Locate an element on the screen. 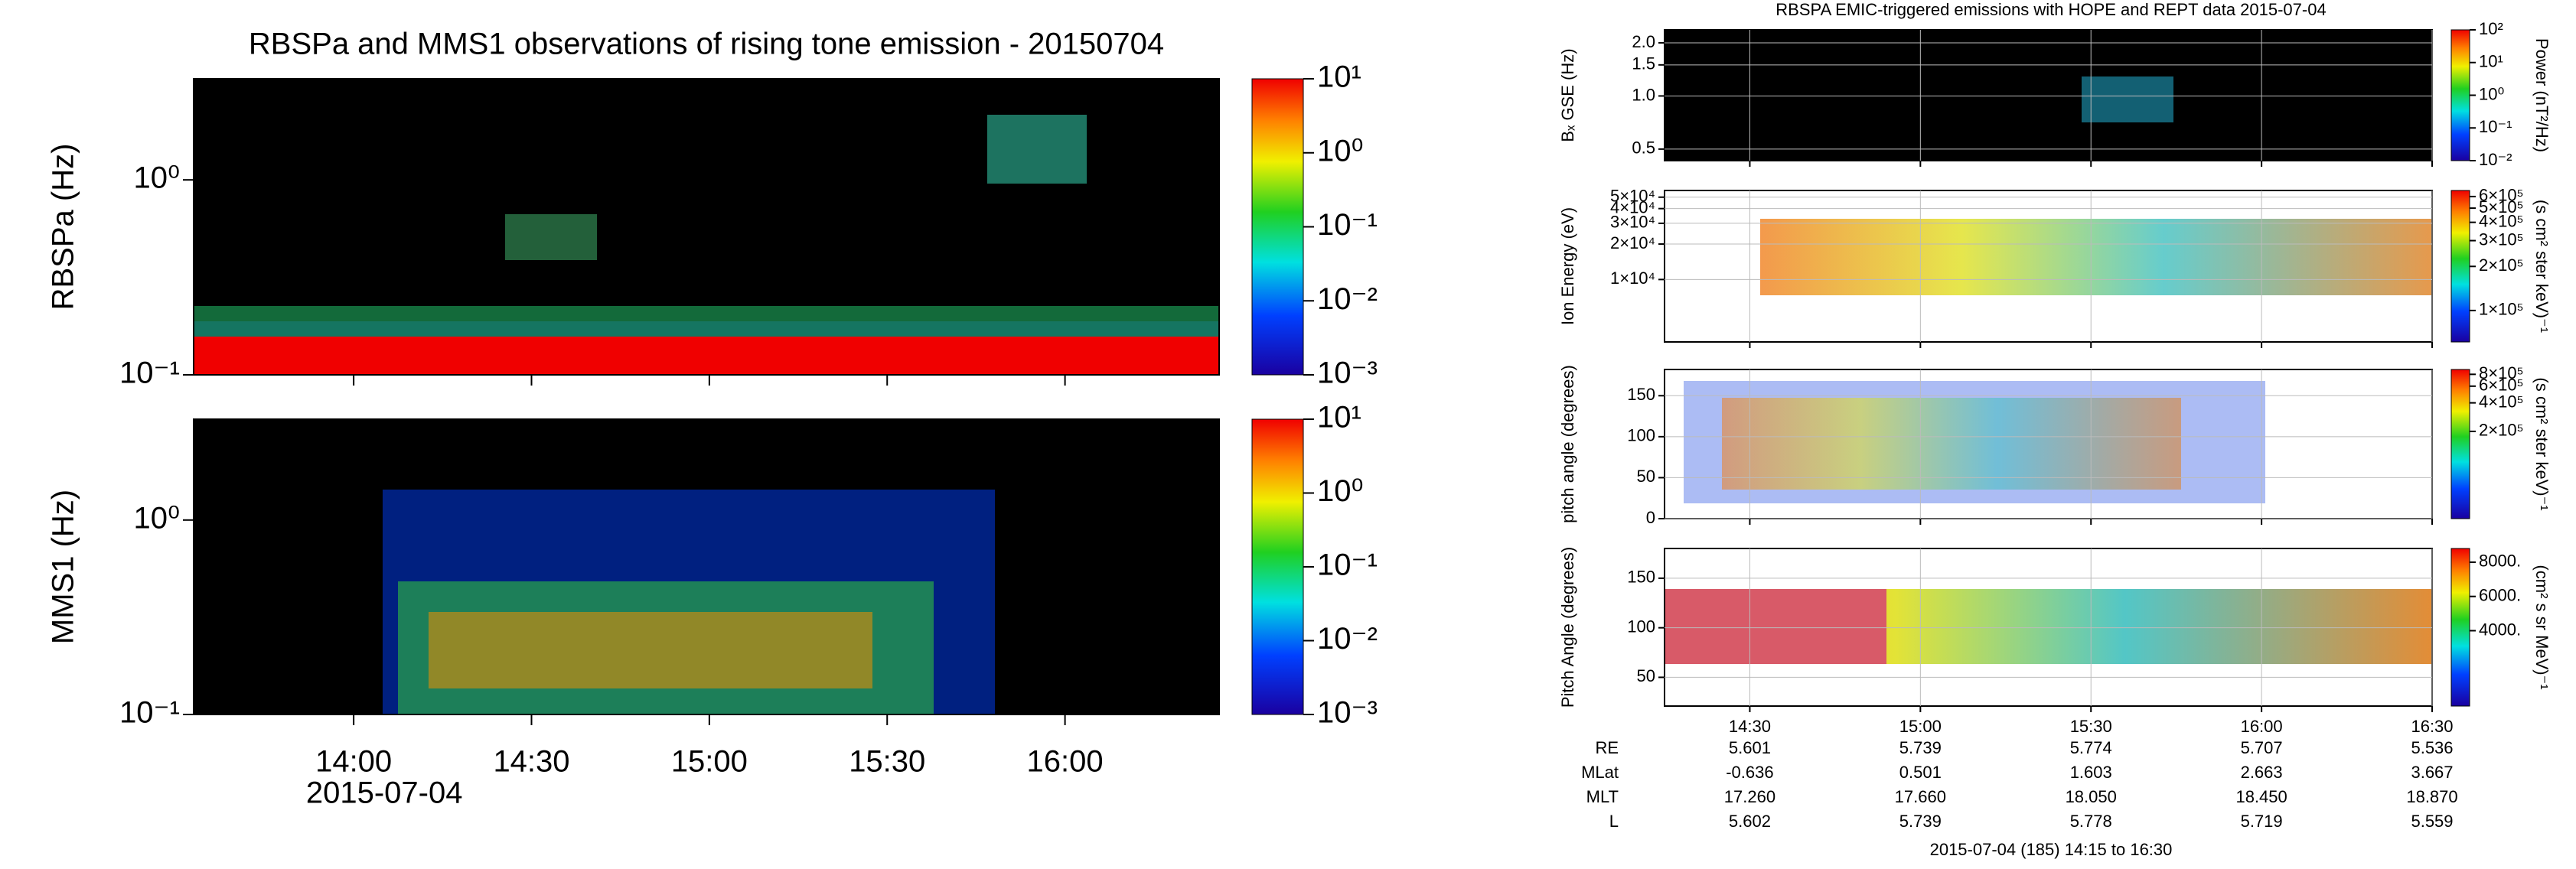 This screenshot has width=2576, height=869. y-axis-label: Bₓ GSE (Hz) is located at coordinates (1567, 95).